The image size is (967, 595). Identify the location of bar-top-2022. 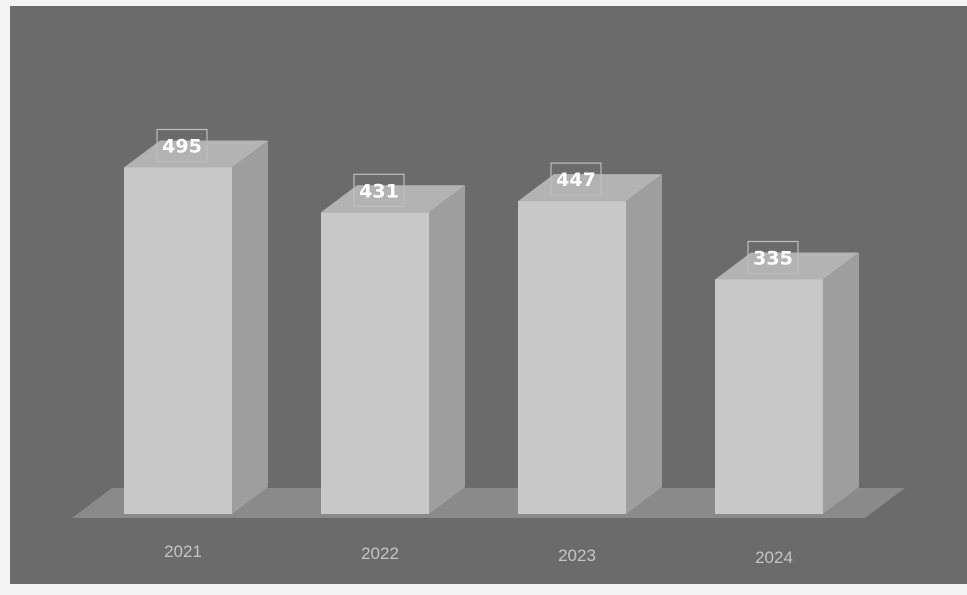
(393, 199).